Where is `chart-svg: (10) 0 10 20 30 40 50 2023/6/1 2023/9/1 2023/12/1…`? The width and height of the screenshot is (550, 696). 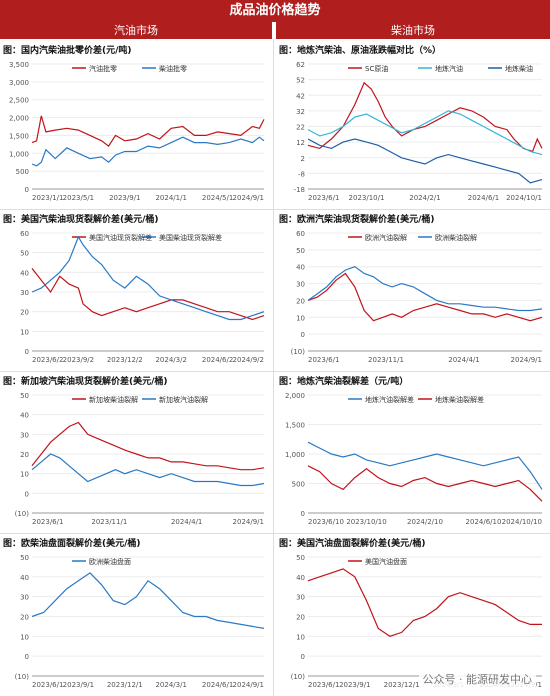 chart-svg: (10) 0 10 20 30 40 50 2023/6/1 2023/9/1 2023/12/1… is located at coordinates (140, 621).